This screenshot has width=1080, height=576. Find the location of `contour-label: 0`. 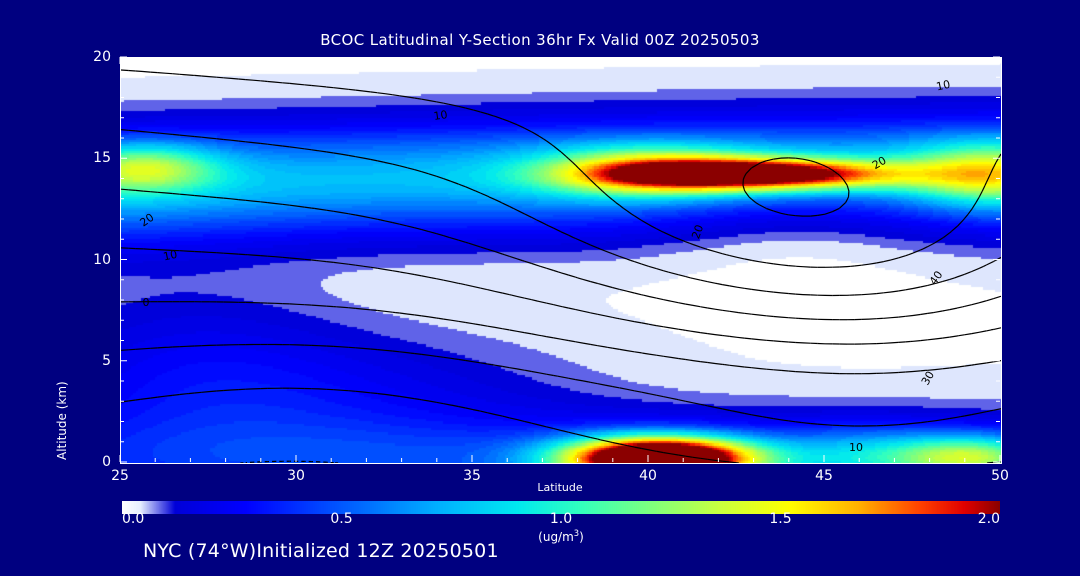

contour-label: 0 is located at coordinates (146, 302).